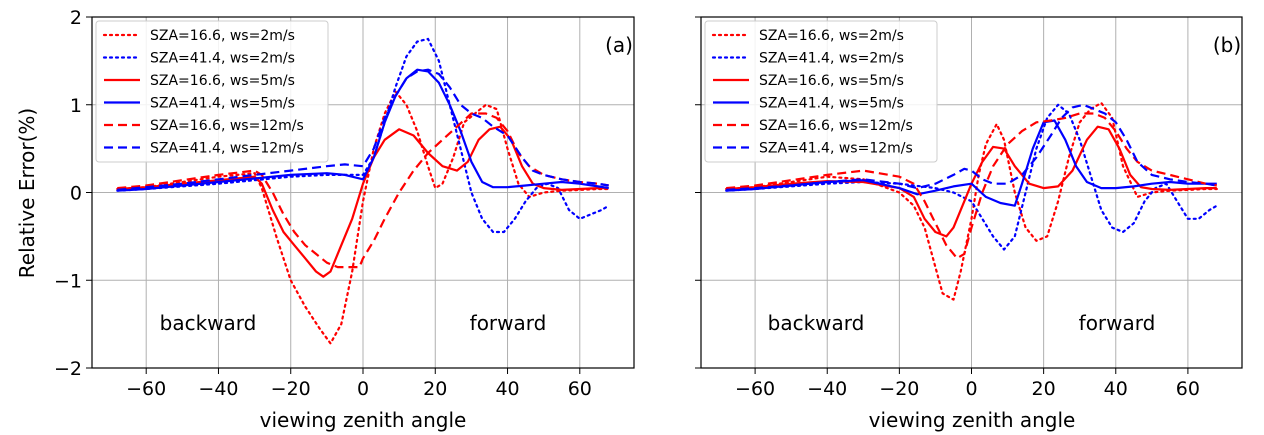 The height and width of the screenshot is (435, 1264). What do you see at coordinates (619, 45) in the screenshot?
I see `panel-a-tag: (a)` at bounding box center [619, 45].